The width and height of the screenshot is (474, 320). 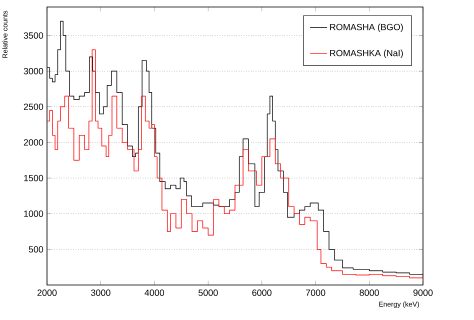 I want to click on y-tick-label: 500, so click(x=36, y=249).